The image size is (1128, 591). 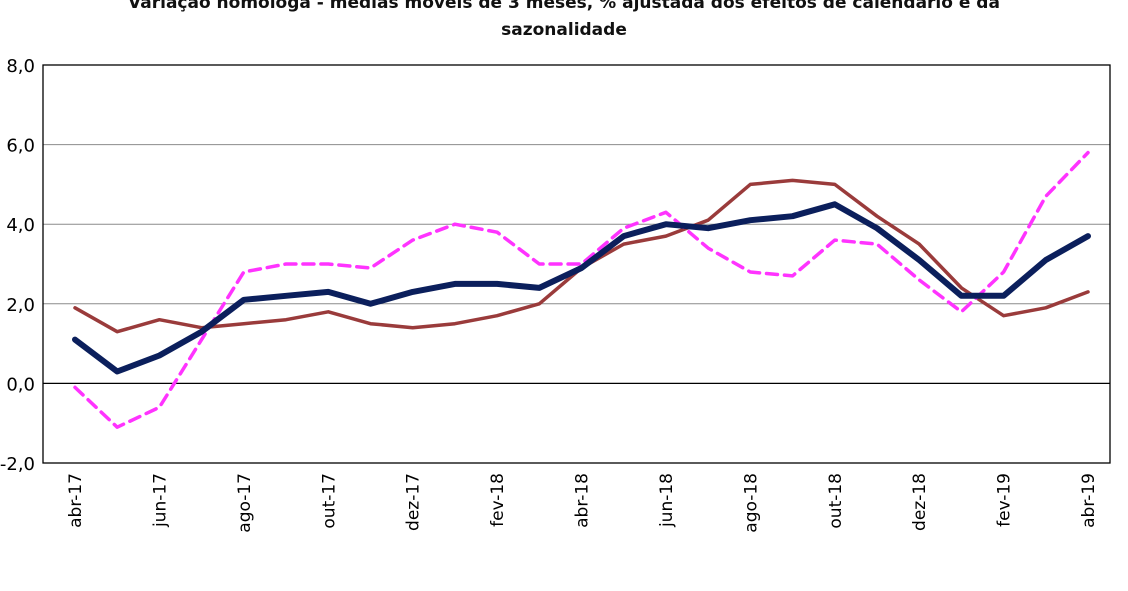 I want to click on x-tick-label: dez-17, so click(x=414, y=502).